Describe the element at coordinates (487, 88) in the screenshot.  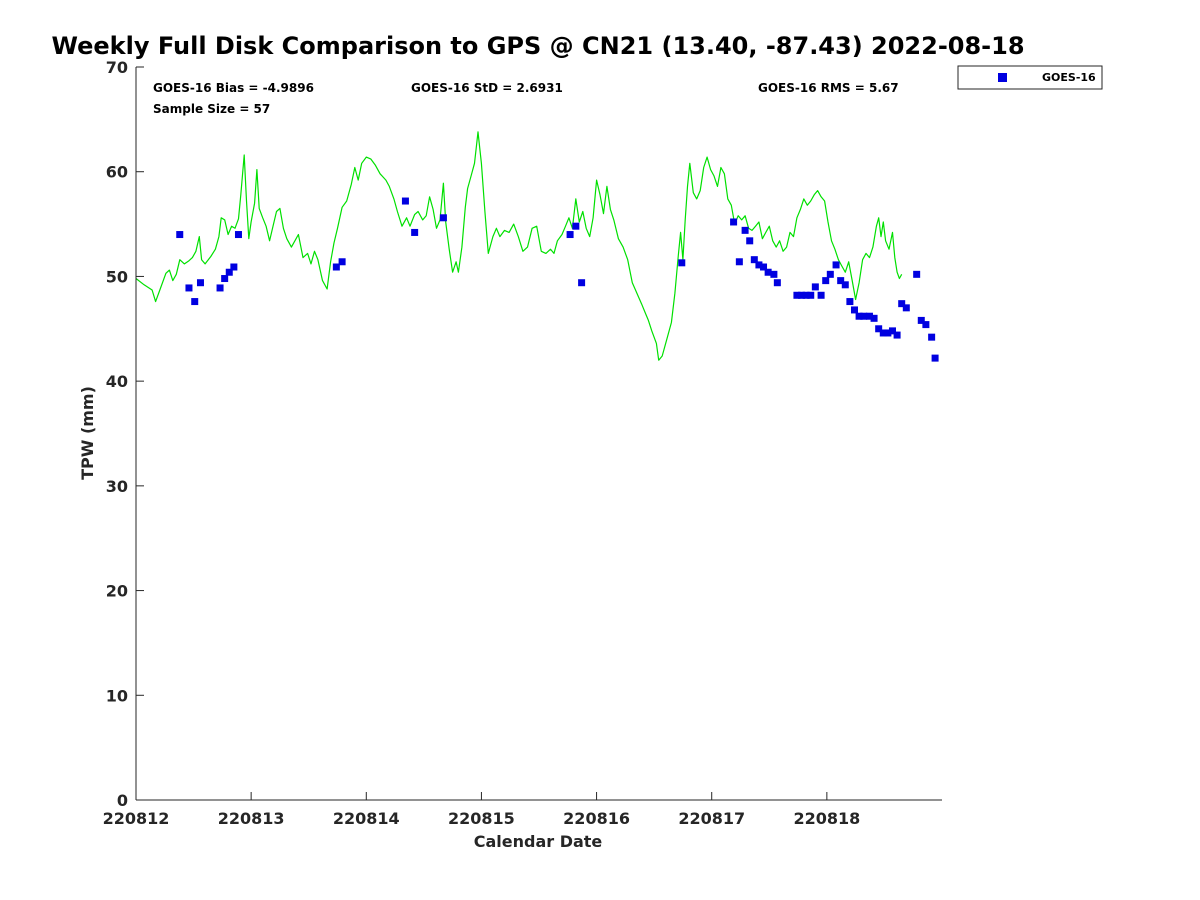
I see `std-stat: GOES-16 StD = 2.6931` at that location.